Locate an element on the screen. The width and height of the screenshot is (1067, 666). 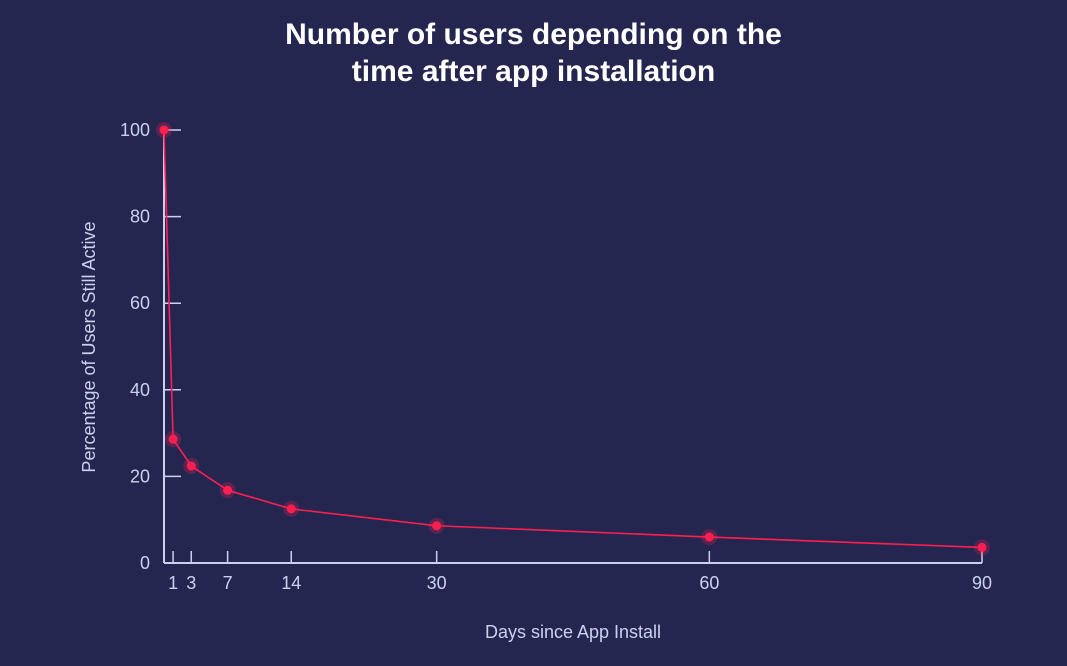
y-tick-label: 60 is located at coordinates (140, 303).